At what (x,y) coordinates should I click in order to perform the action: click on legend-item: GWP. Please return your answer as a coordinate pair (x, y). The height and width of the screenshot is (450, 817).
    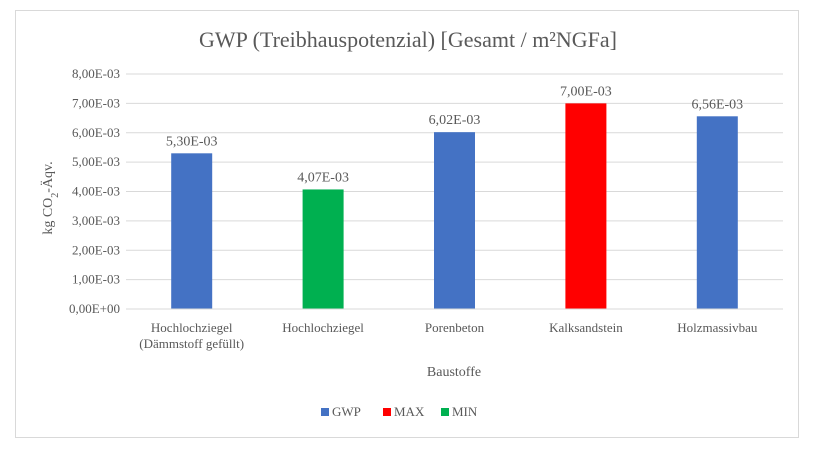
    Looking at the image, I should click on (341, 411).